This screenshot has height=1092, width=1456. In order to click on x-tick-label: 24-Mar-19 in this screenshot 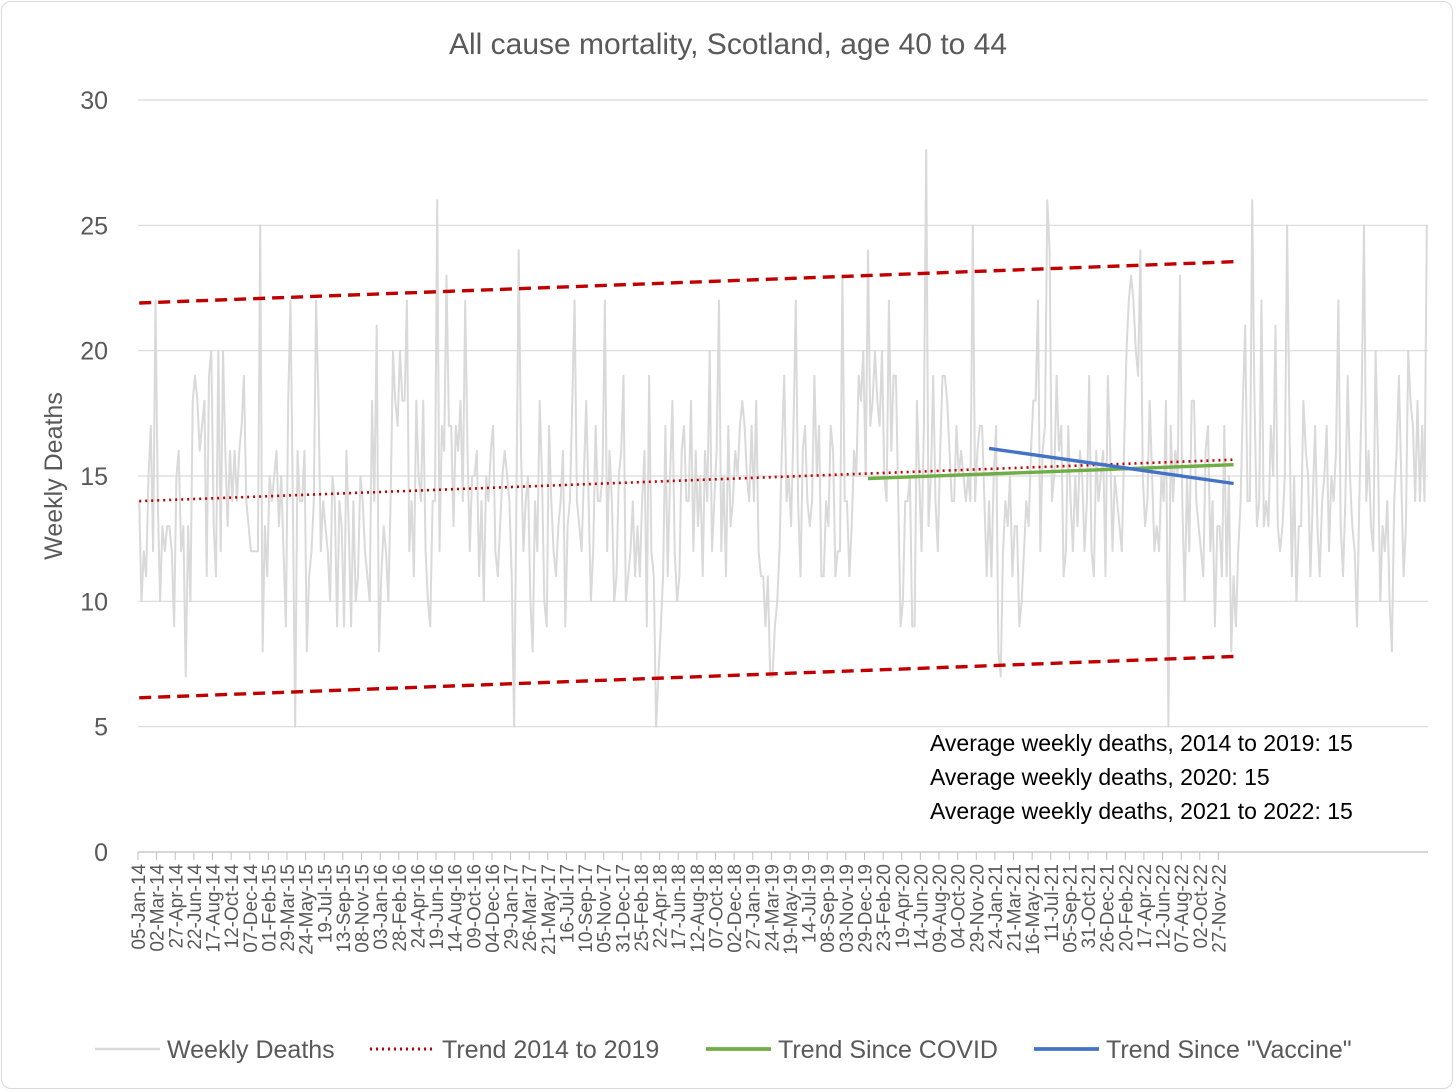, I will do `click(772, 908)`.